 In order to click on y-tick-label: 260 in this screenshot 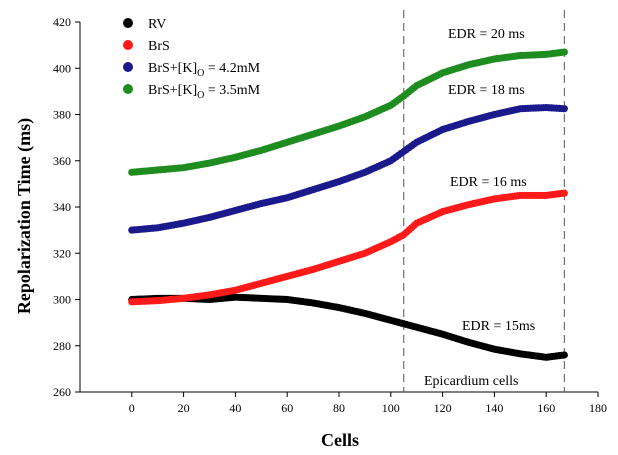, I will do `click(62, 392)`.